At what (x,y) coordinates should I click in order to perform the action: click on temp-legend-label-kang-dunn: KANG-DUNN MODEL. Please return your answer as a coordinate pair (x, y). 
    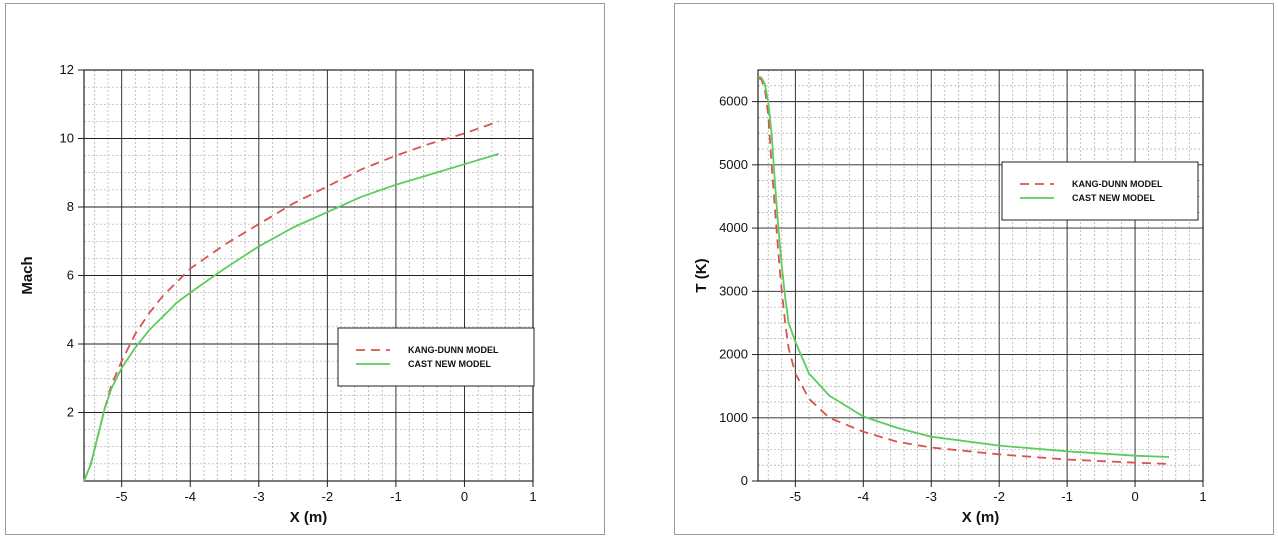
    Looking at the image, I should click on (1117, 184).